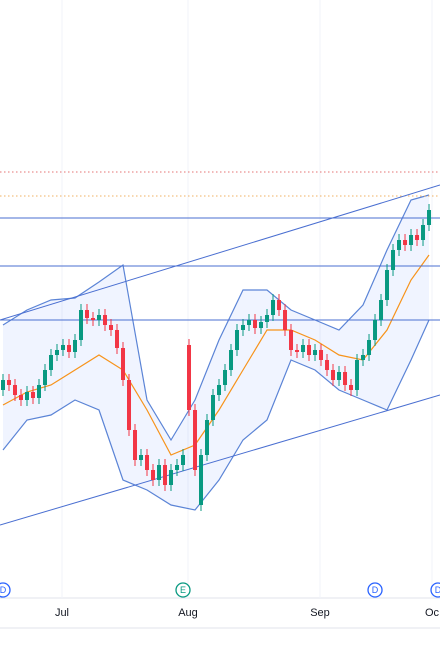 The image size is (440, 660). I want to click on event-label: E, so click(183, 590).